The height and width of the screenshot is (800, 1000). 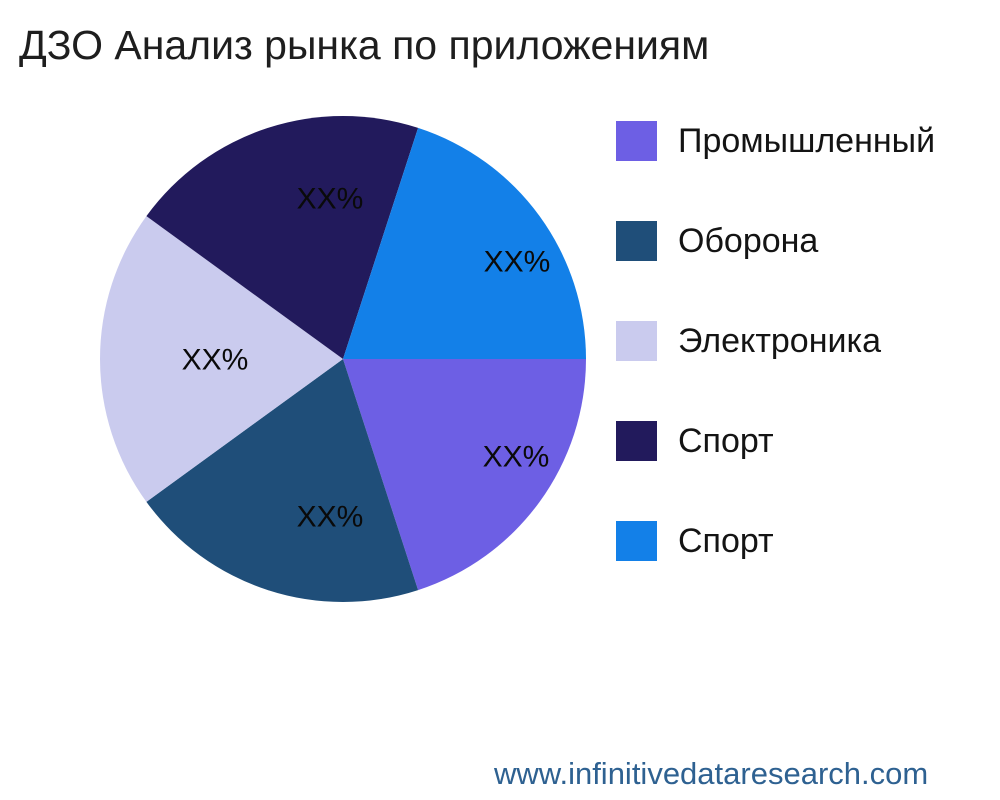 I want to click on legend-item-2: Оборона, so click(x=775, y=241).